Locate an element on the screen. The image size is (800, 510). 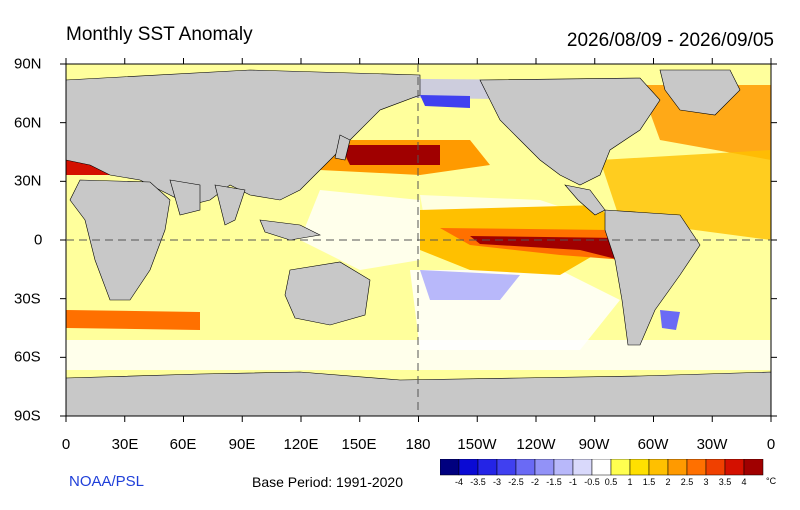
lat-label-90n: 90N is located at coordinates (28, 64).